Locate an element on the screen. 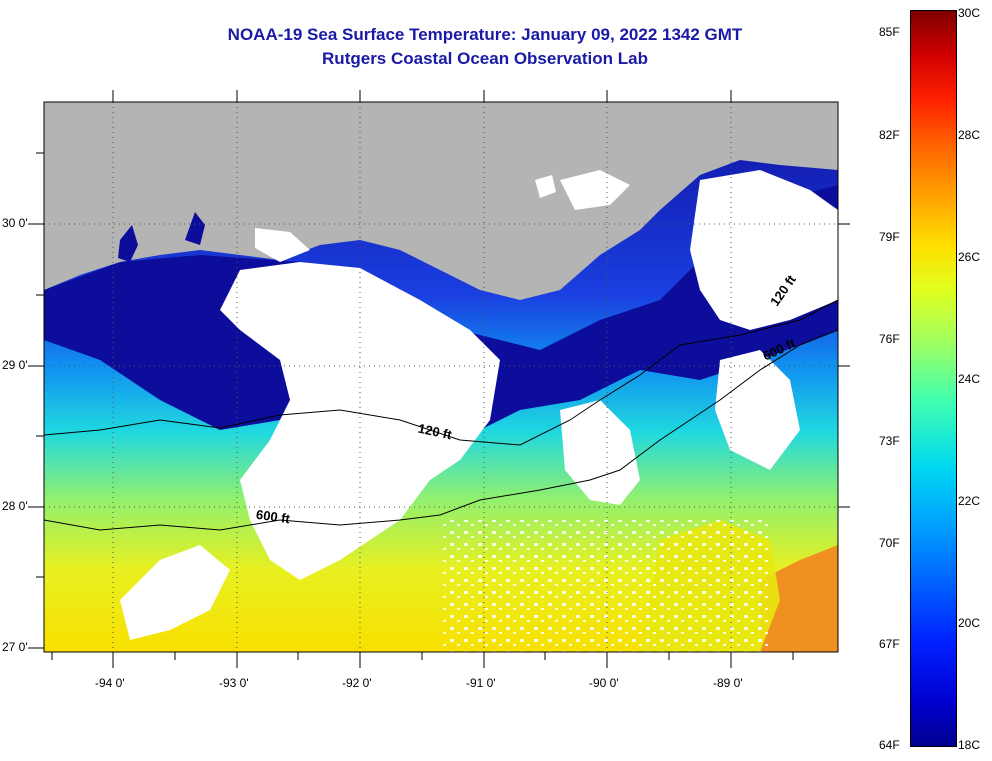 The height and width of the screenshot is (761, 992). cb-label-20c: 20C is located at coordinates (969, 623).